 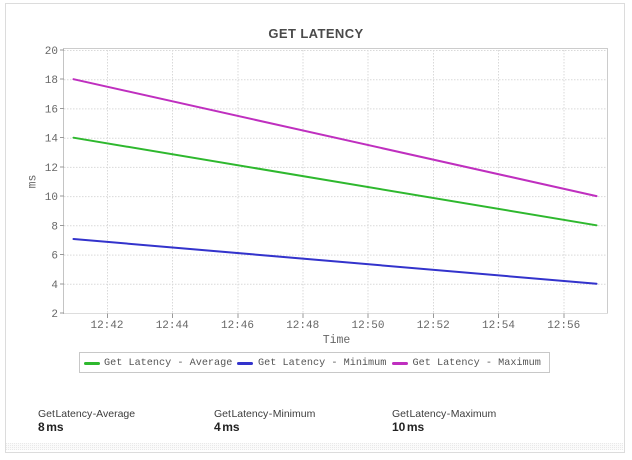 I want to click on svg-text: 12:50, so click(x=367, y=326).